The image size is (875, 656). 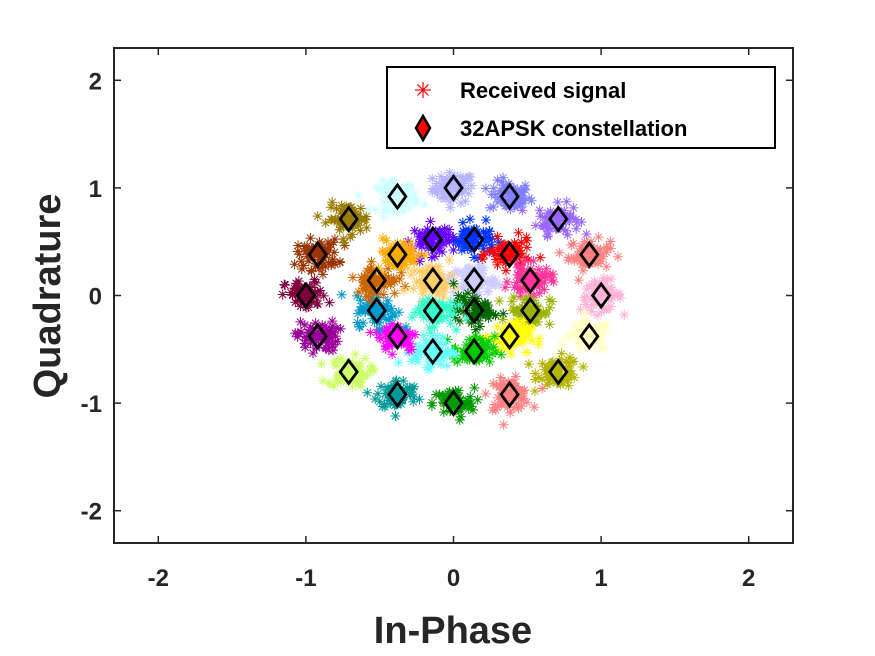 I want to click on y-tick-label-2: 0, so click(x=95, y=297).